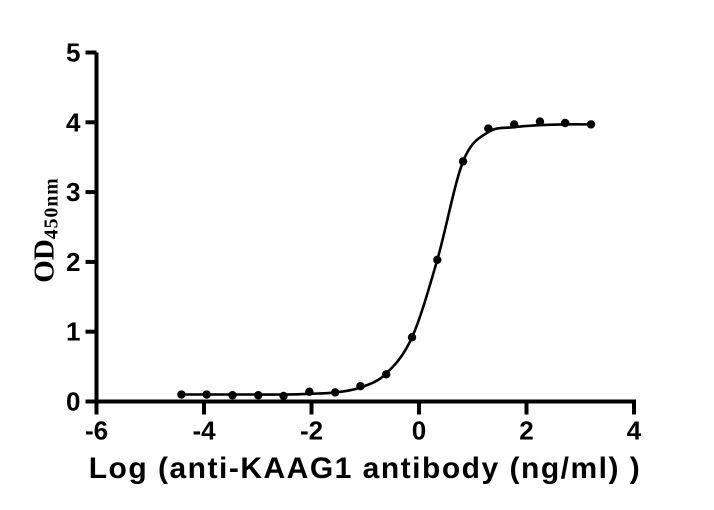 This screenshot has height=510, width=714. Describe the element at coordinates (73, 402) in the screenshot. I see `y-tick-label: 0` at that location.